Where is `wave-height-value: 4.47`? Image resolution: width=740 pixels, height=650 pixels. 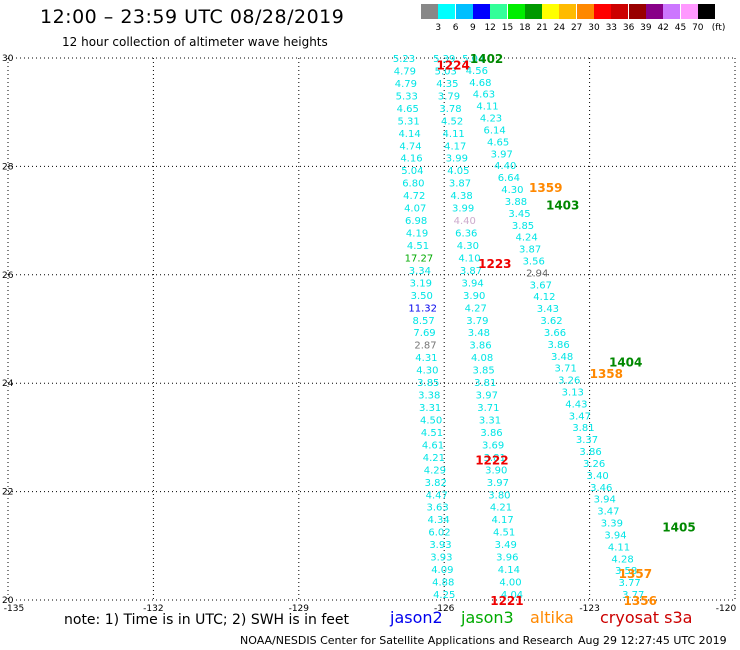
wave-height-value: 4.47 is located at coordinates (437, 495).